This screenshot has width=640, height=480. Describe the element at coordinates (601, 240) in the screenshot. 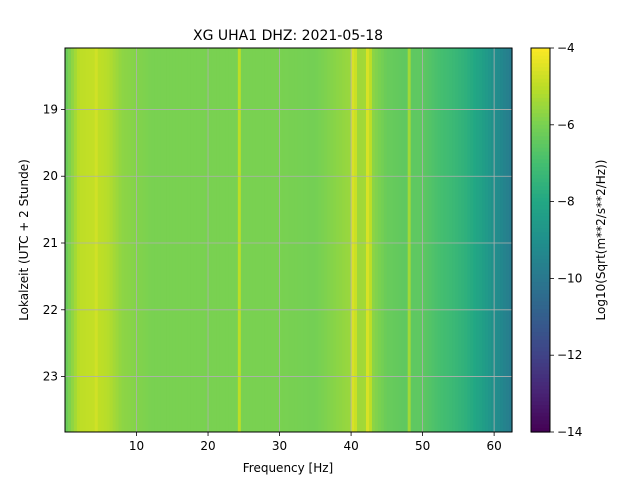

I see `colorbar-label: Log10(Sqrt(m**2/s**2/Hz))` at that location.